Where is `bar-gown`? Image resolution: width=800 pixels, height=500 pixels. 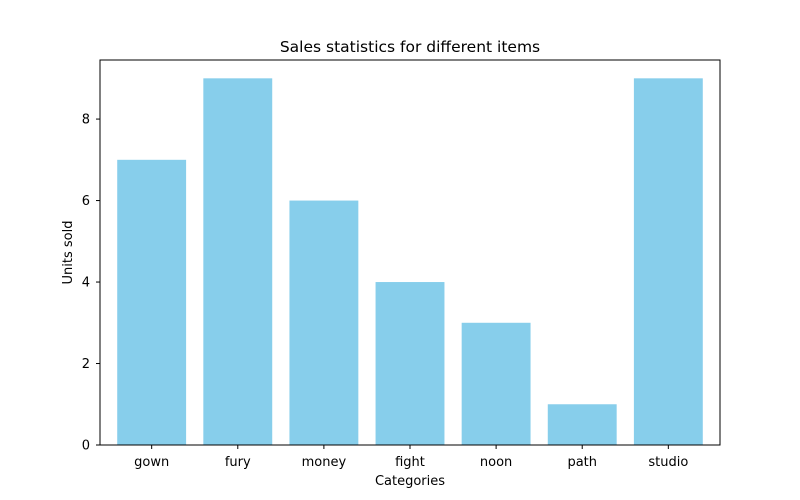 bar-gown is located at coordinates (152, 302).